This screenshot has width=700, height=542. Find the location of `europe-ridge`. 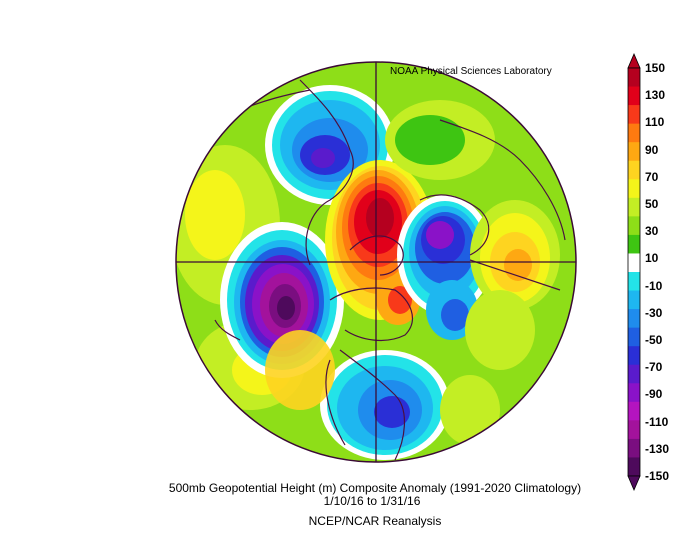

europe-ridge is located at coordinates (515, 255).